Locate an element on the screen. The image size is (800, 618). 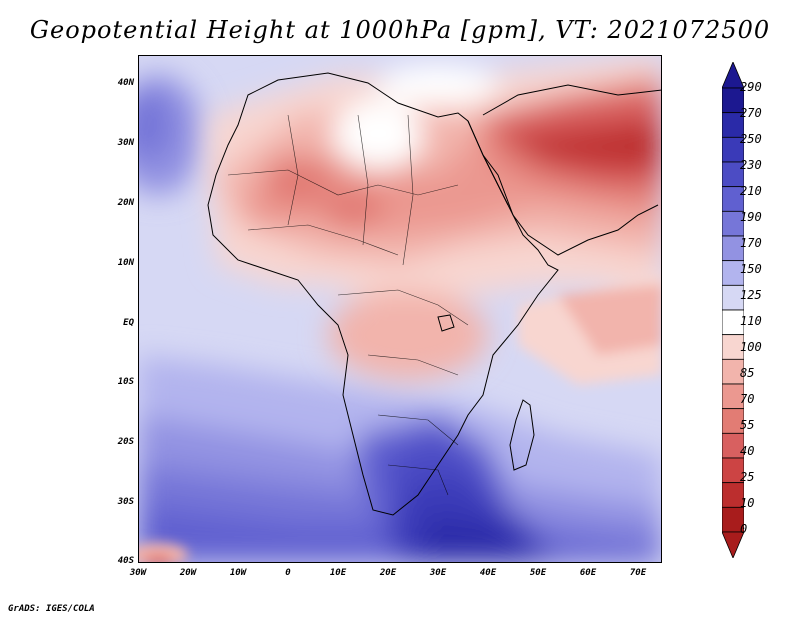
lat-label-40s: 40S is located at coordinates (125, 561).